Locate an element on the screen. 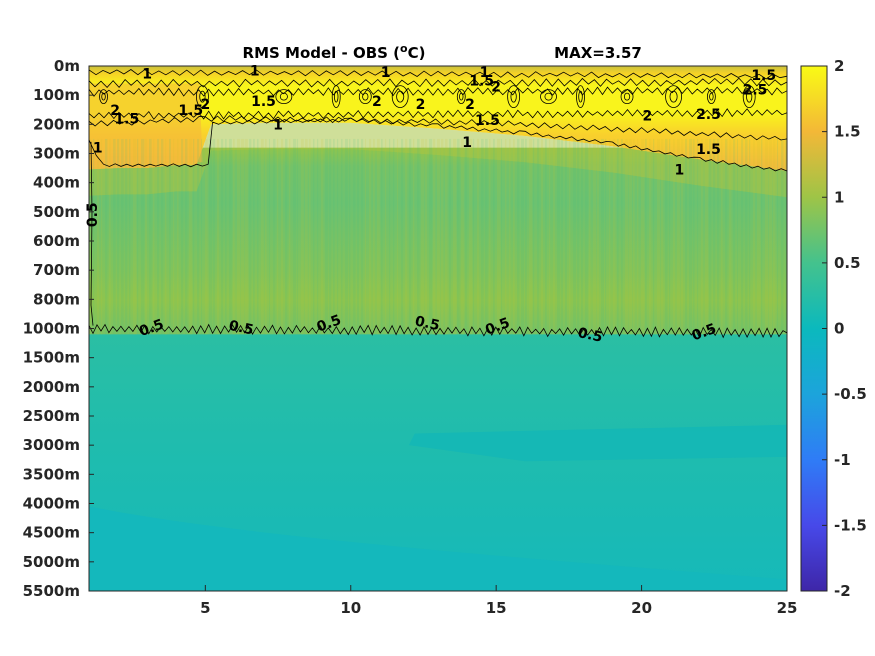  y-tick-label: 0m is located at coordinates (67, 66).